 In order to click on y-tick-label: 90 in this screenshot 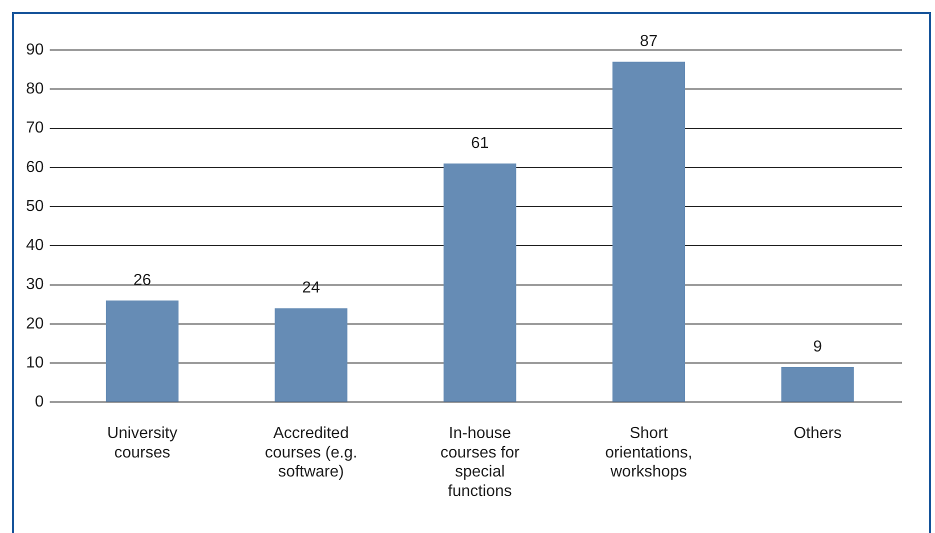, I will do `click(35, 49)`.